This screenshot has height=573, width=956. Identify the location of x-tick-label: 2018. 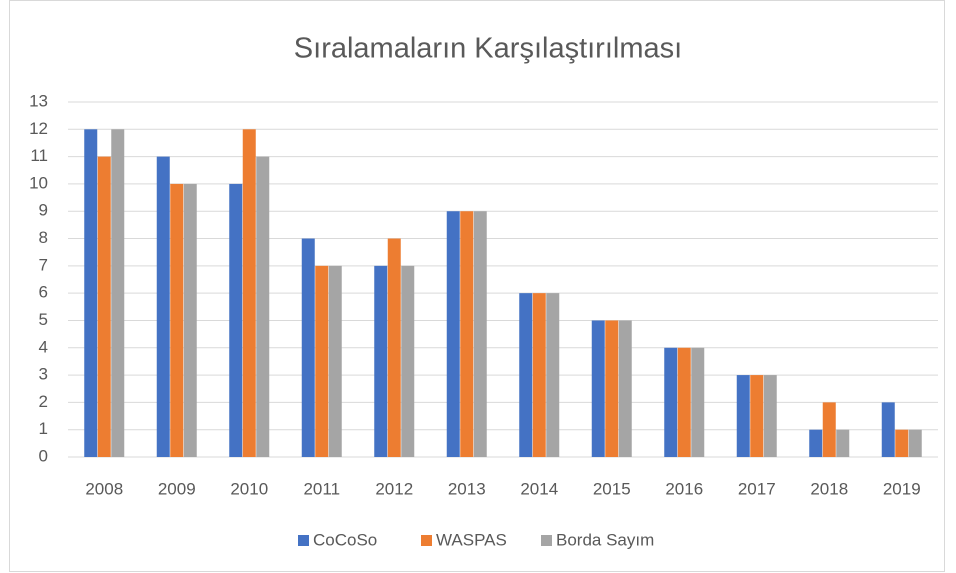
(829, 488).